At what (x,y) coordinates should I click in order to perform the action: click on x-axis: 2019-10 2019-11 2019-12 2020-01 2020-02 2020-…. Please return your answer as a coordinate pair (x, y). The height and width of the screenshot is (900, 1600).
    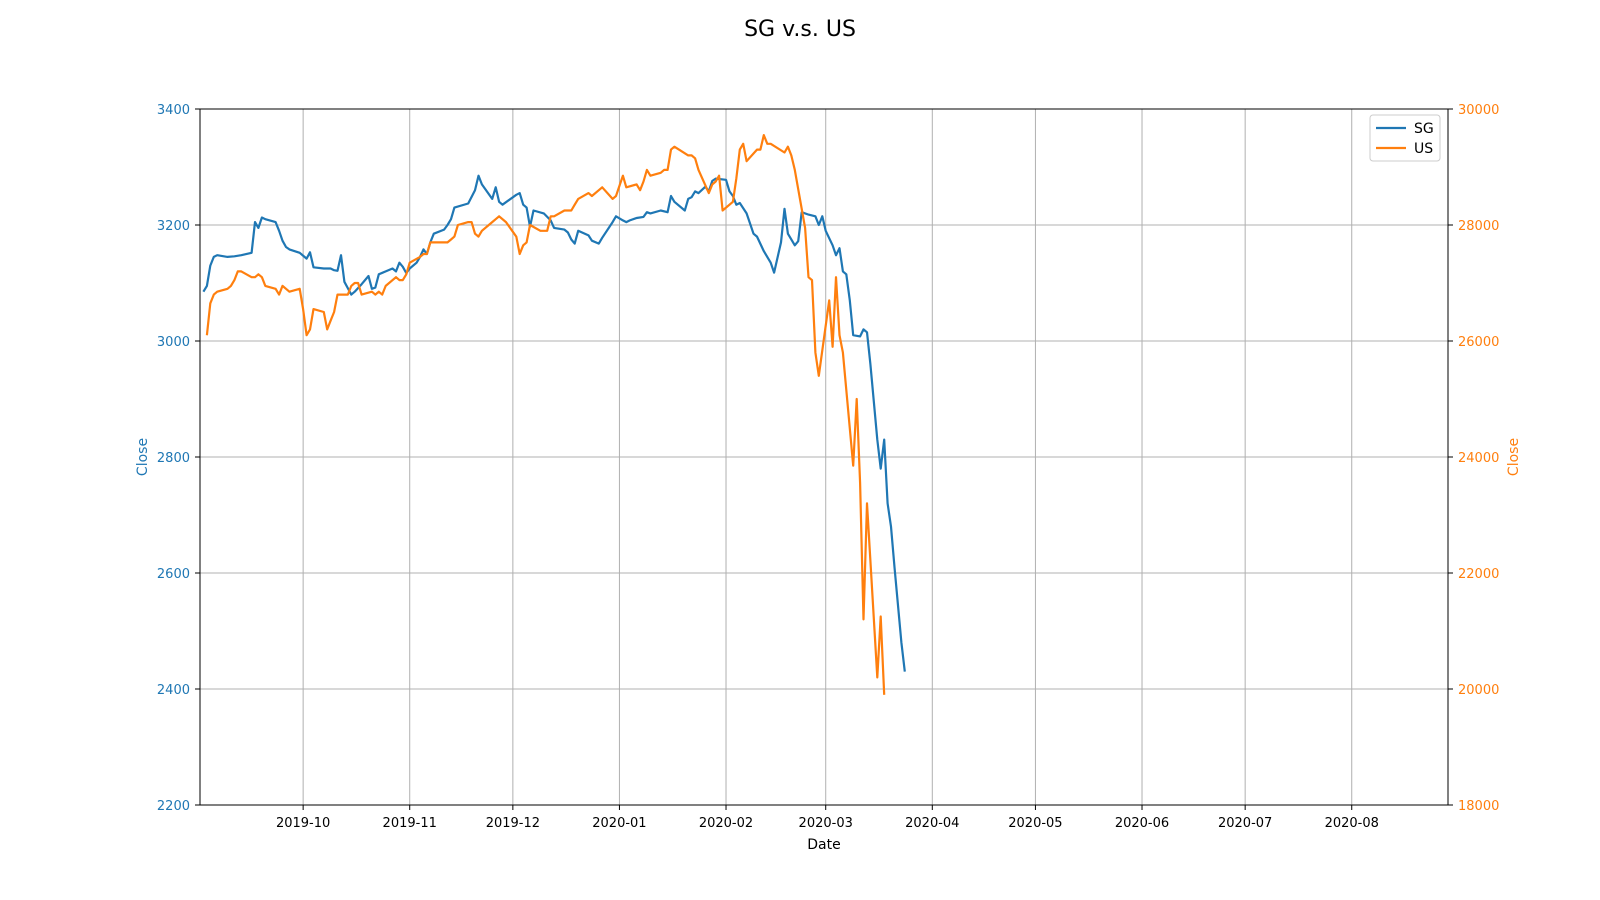
    Looking at the image, I should click on (827, 818).